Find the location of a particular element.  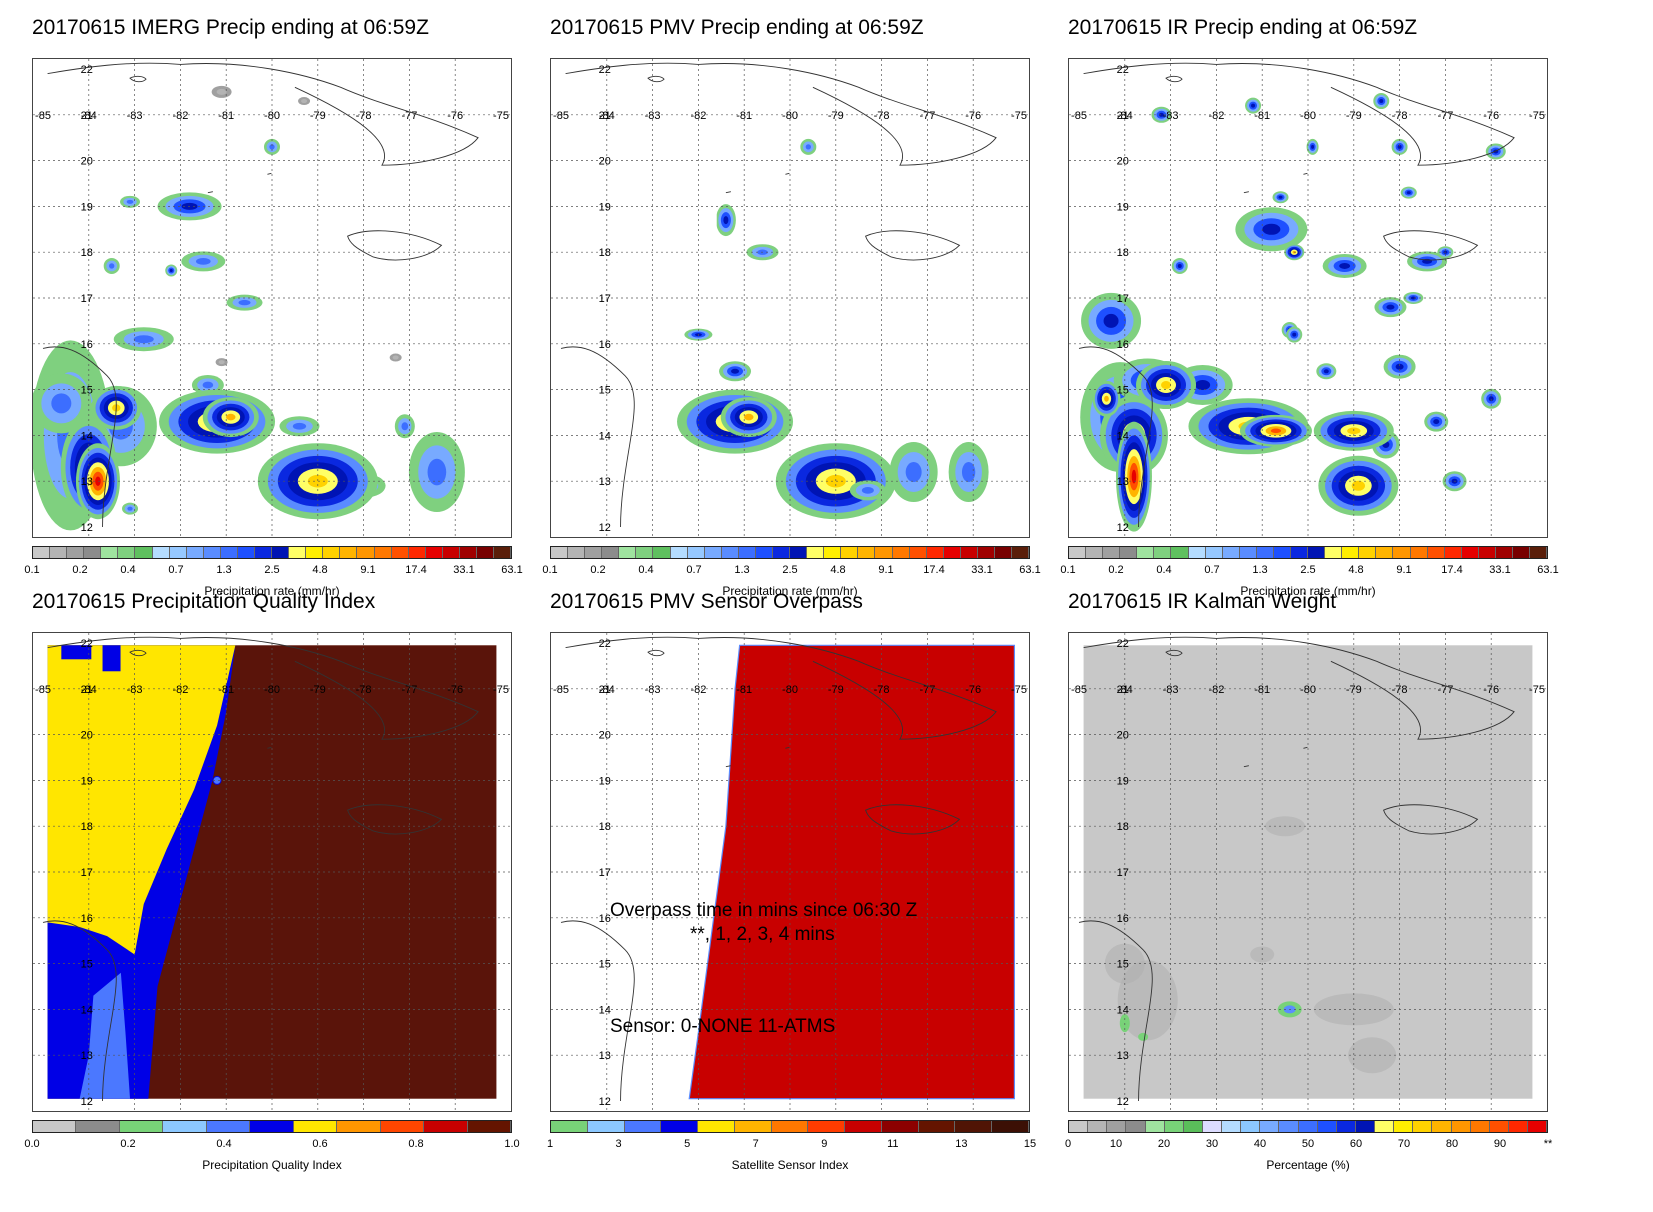

colorbar-tick-label: 0.4 is located at coordinates (224, 1144).